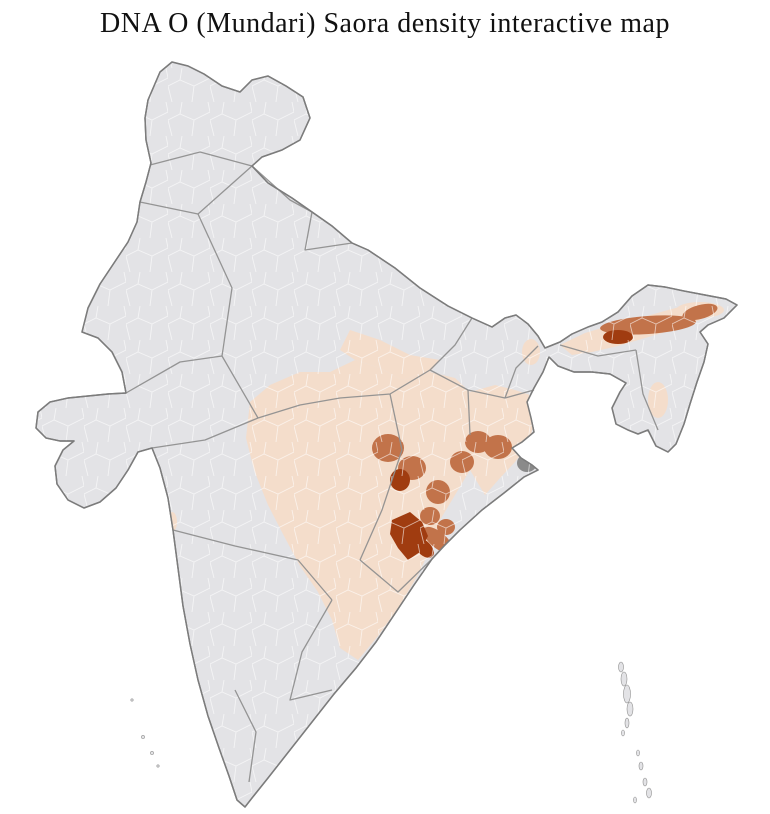  I want to click on lakshadweep-islands, so click(145, 733).